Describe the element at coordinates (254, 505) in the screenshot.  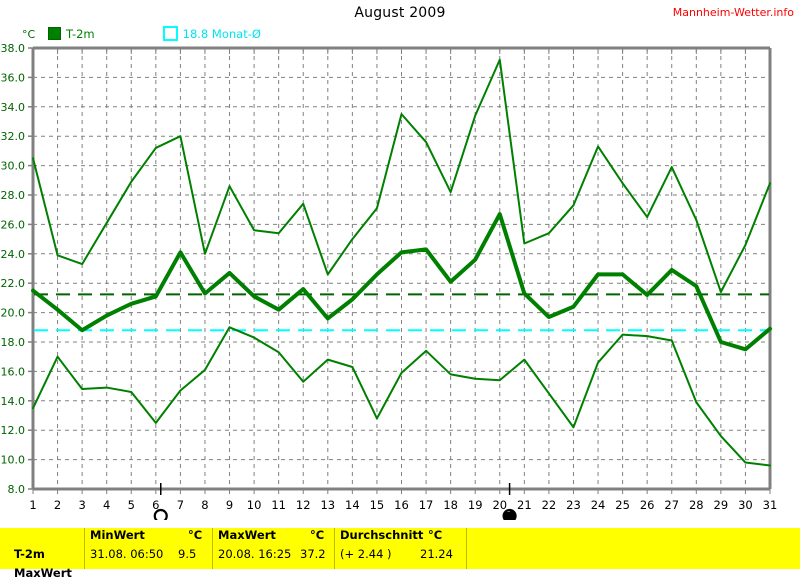
I see `x-axis-tick-label: 10` at that location.